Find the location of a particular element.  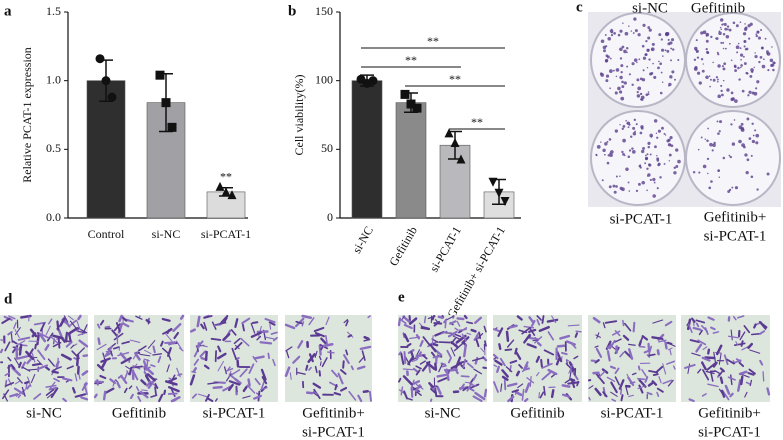

plate is located at coordinates (733, 158).